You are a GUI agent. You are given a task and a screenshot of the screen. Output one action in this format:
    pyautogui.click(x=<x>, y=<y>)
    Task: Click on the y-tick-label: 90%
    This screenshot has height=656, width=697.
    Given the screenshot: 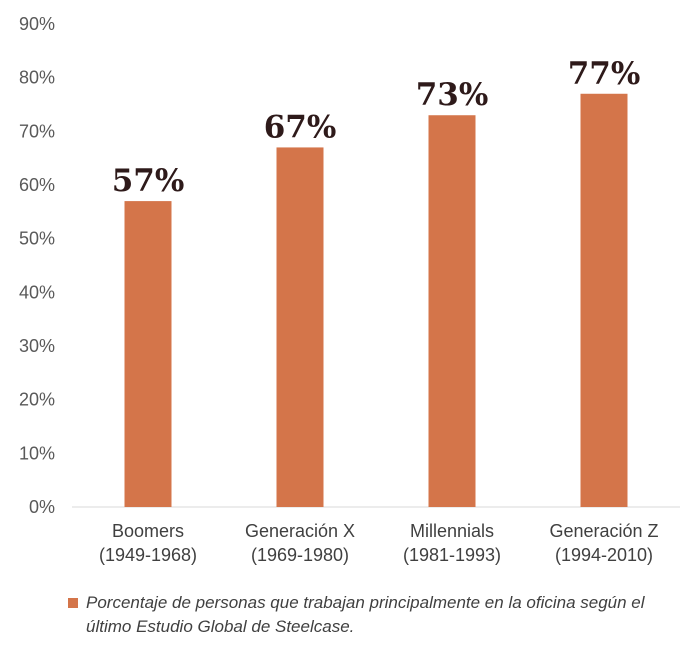 What is the action you would take?
    pyautogui.click(x=37, y=24)
    